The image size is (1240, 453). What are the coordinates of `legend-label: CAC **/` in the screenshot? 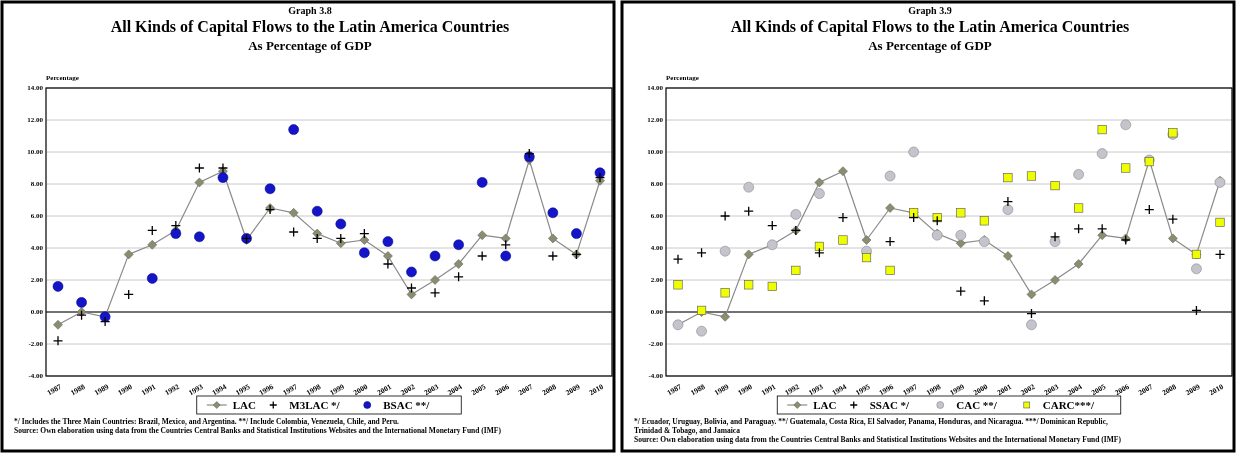 It's located at (977, 404).